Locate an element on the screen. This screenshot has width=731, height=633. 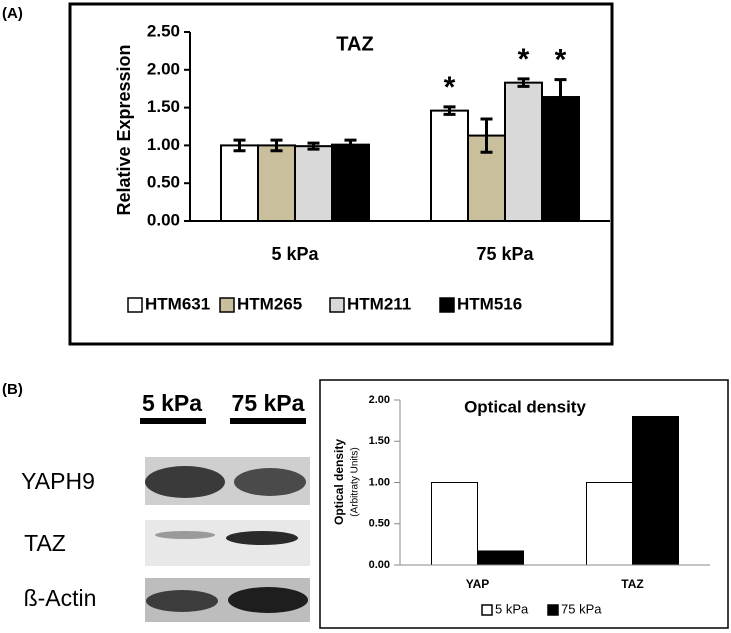
chart-title: Optical density is located at coordinates (525, 406).